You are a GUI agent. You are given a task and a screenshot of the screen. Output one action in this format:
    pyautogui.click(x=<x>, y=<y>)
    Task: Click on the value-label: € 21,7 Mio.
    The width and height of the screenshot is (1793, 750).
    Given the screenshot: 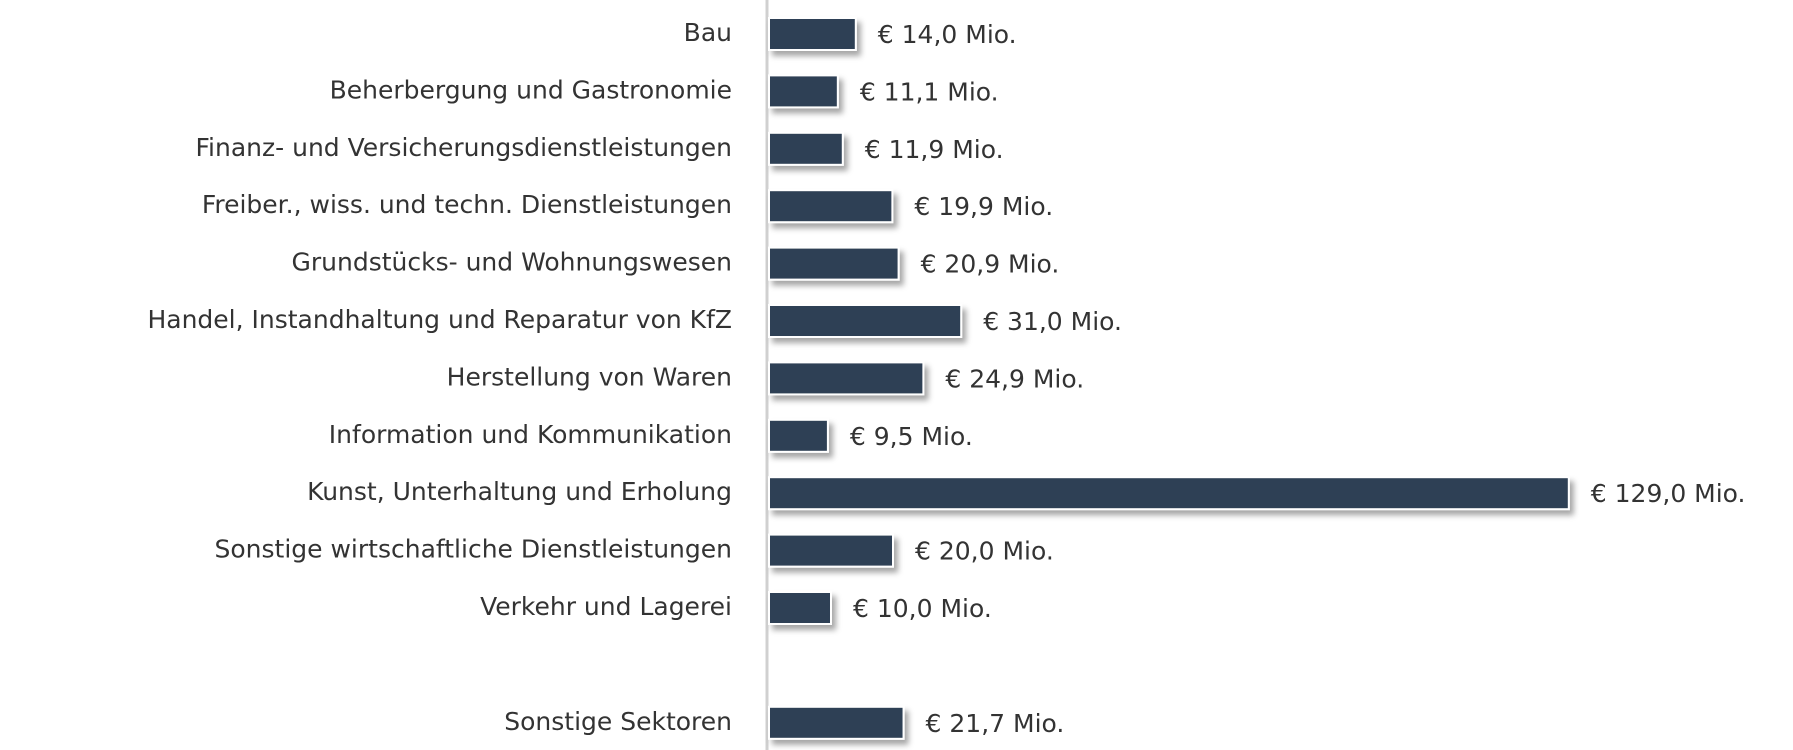 What is the action you would take?
    pyautogui.click(x=995, y=723)
    